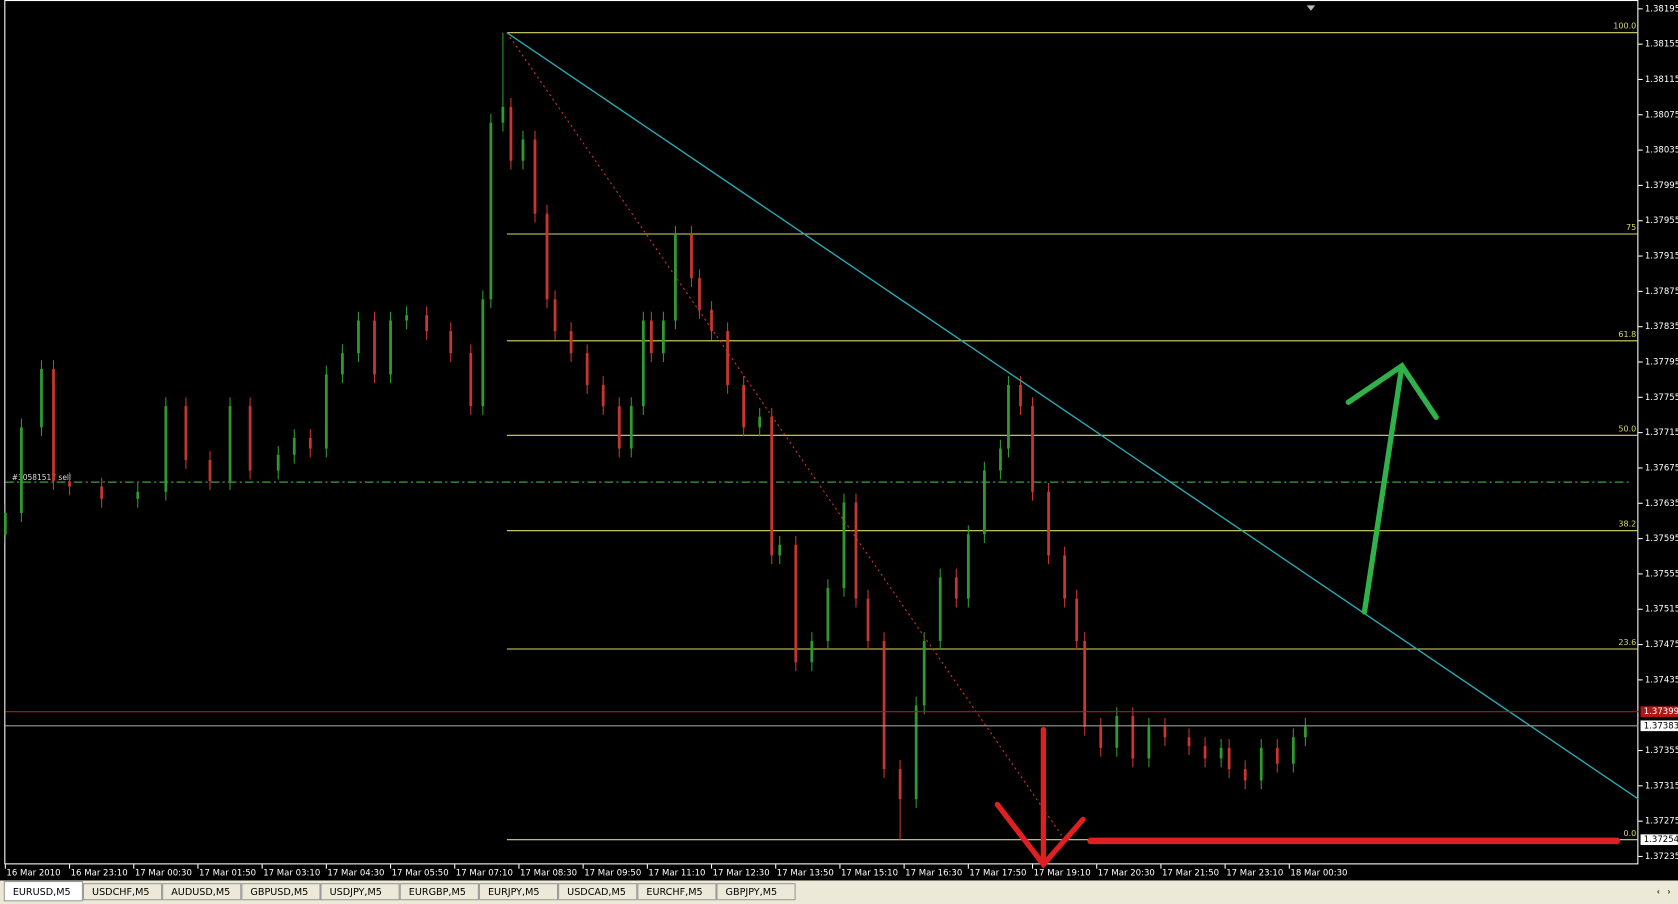 The width and height of the screenshot is (1678, 904). Describe the element at coordinates (1661, 115) in the screenshot. I see `y-tick-label: 1.38075` at that location.